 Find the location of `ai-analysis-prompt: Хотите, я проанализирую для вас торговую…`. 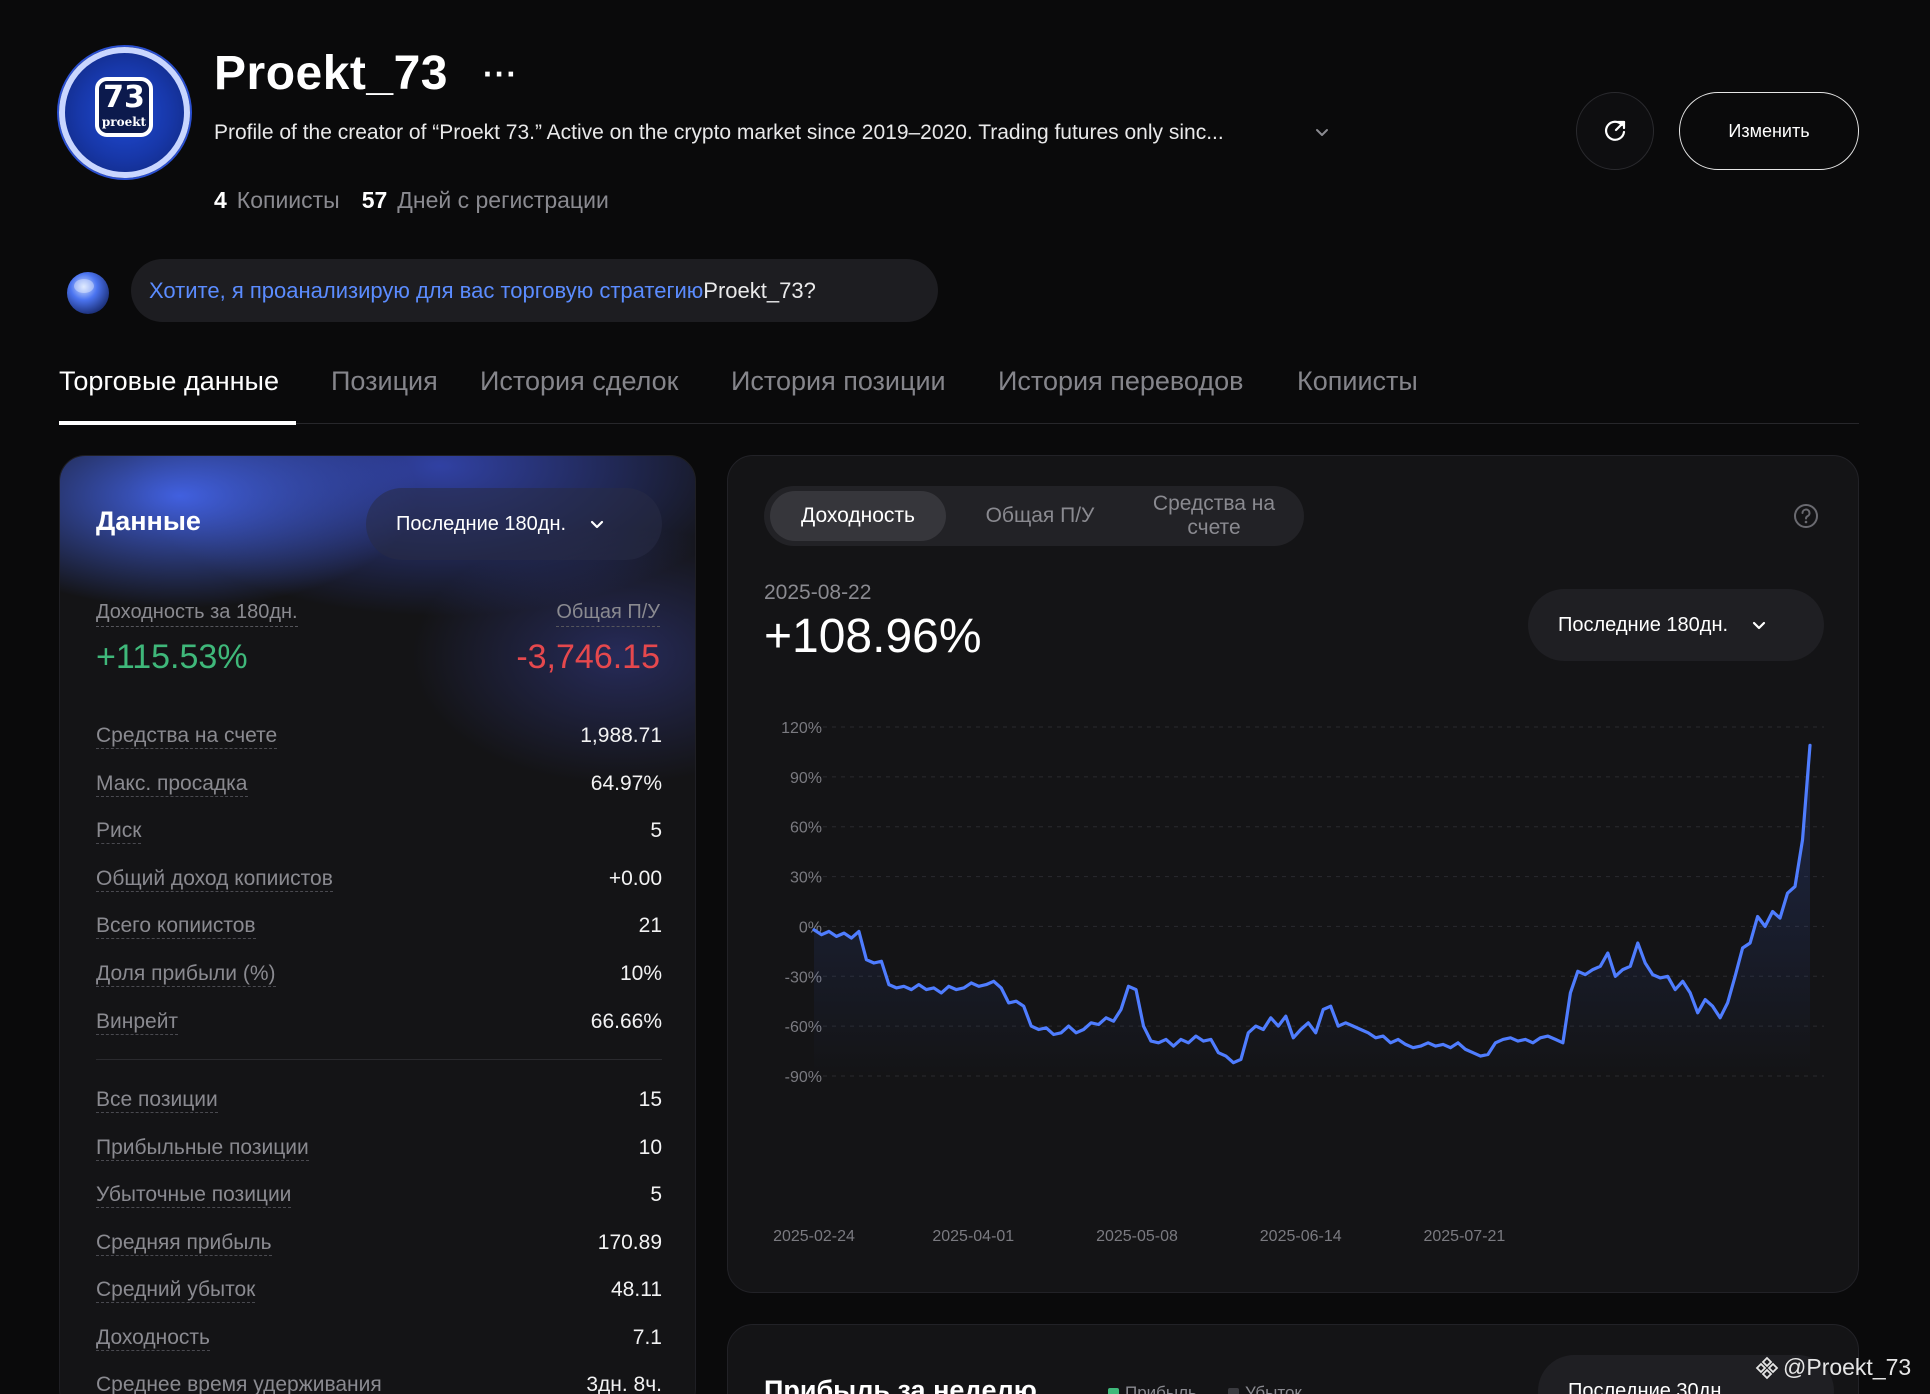

ai-analysis-prompt: Хотите, я проанализирую для вас торговую… is located at coordinates (534, 290).